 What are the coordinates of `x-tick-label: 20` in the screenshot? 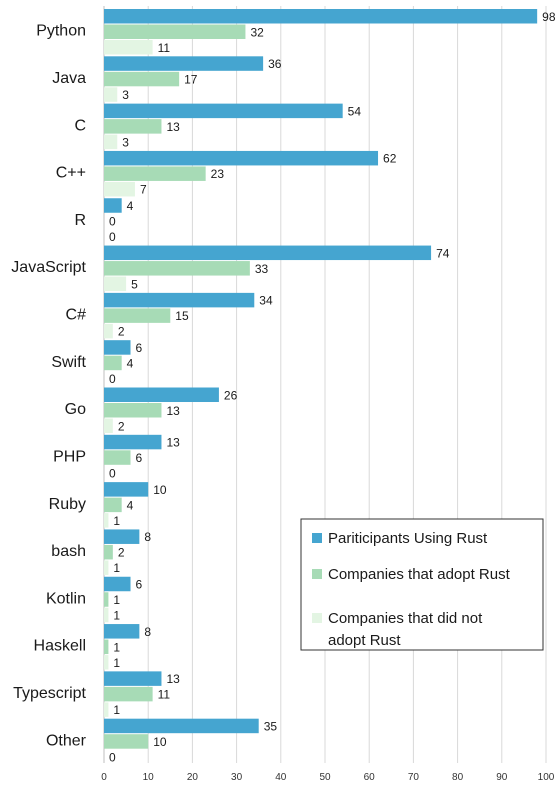 It's located at (193, 777).